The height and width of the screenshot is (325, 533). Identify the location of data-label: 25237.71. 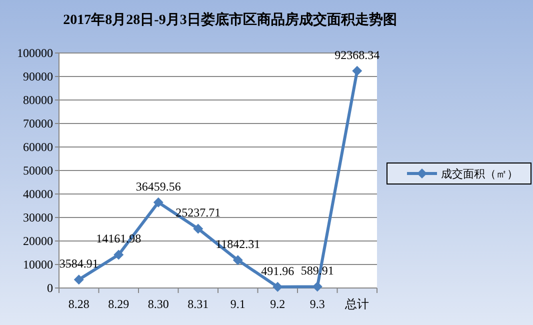
(198, 213).